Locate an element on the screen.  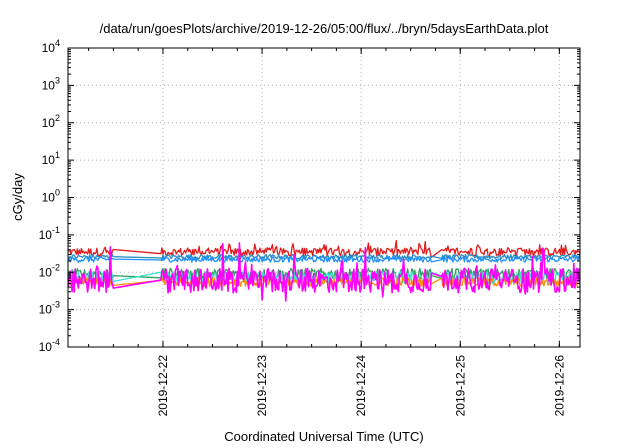
x-tick-label: 2019-12-24 is located at coordinates (361, 386).